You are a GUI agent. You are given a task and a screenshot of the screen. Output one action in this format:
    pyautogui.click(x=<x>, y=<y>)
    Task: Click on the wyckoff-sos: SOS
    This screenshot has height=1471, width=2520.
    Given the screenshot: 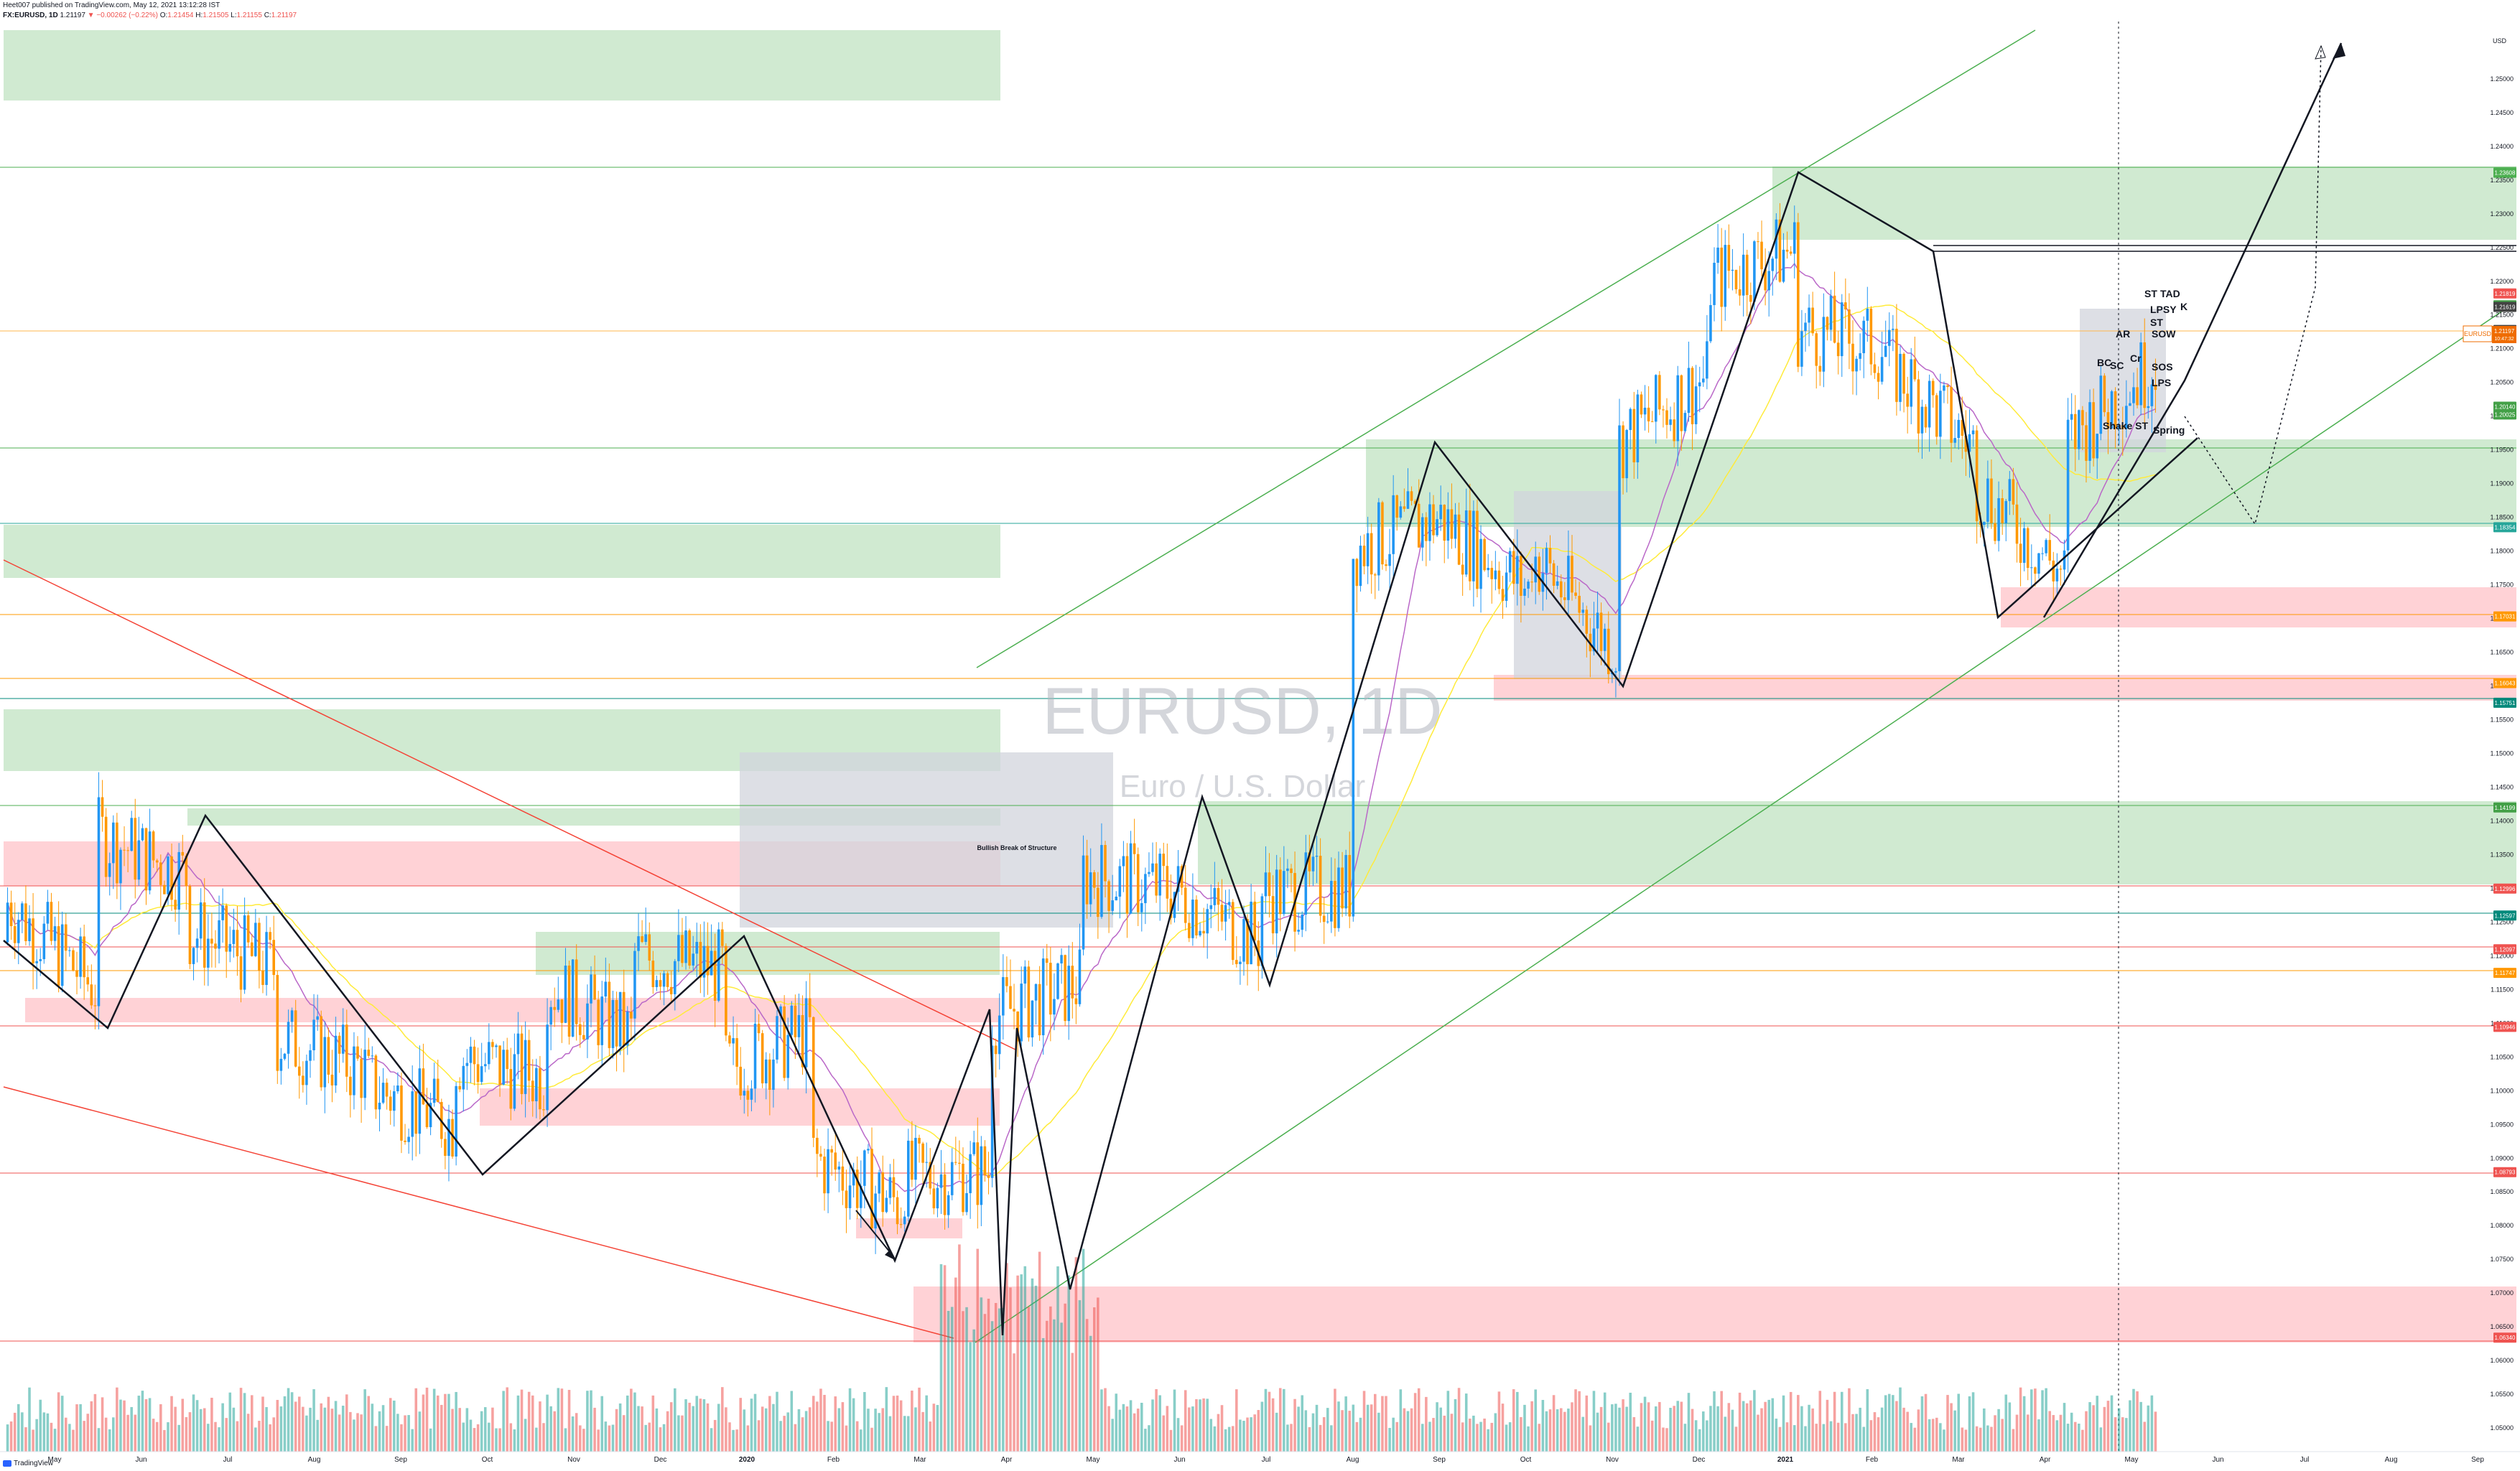 What is the action you would take?
    pyautogui.click(x=2162, y=367)
    